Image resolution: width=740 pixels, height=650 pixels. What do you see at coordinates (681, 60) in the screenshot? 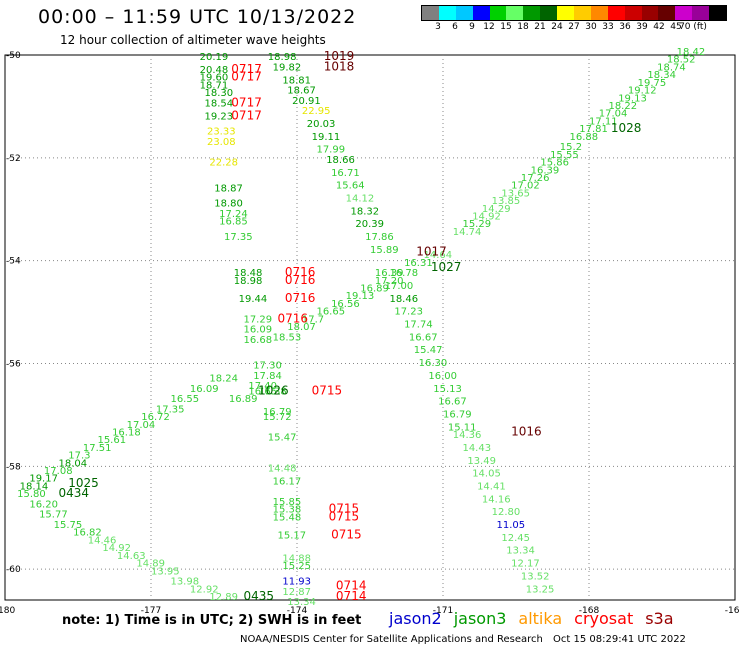
I see `wave-height-label: 18.52` at bounding box center [681, 60].